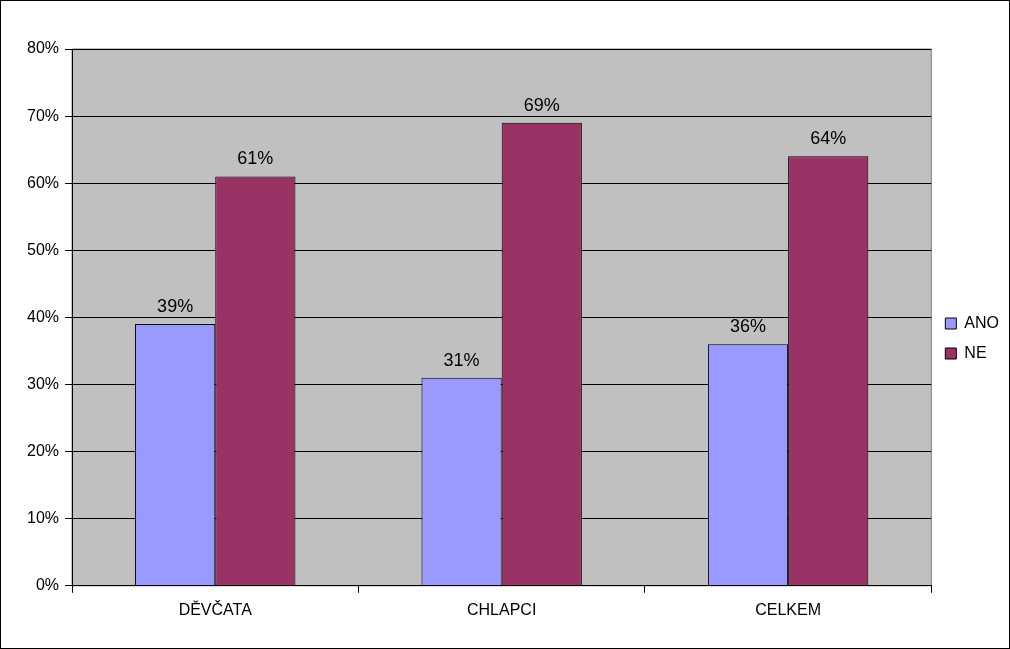 The height and width of the screenshot is (649, 1010). Describe the element at coordinates (828, 138) in the screenshot. I see `data-label: 64%` at that location.